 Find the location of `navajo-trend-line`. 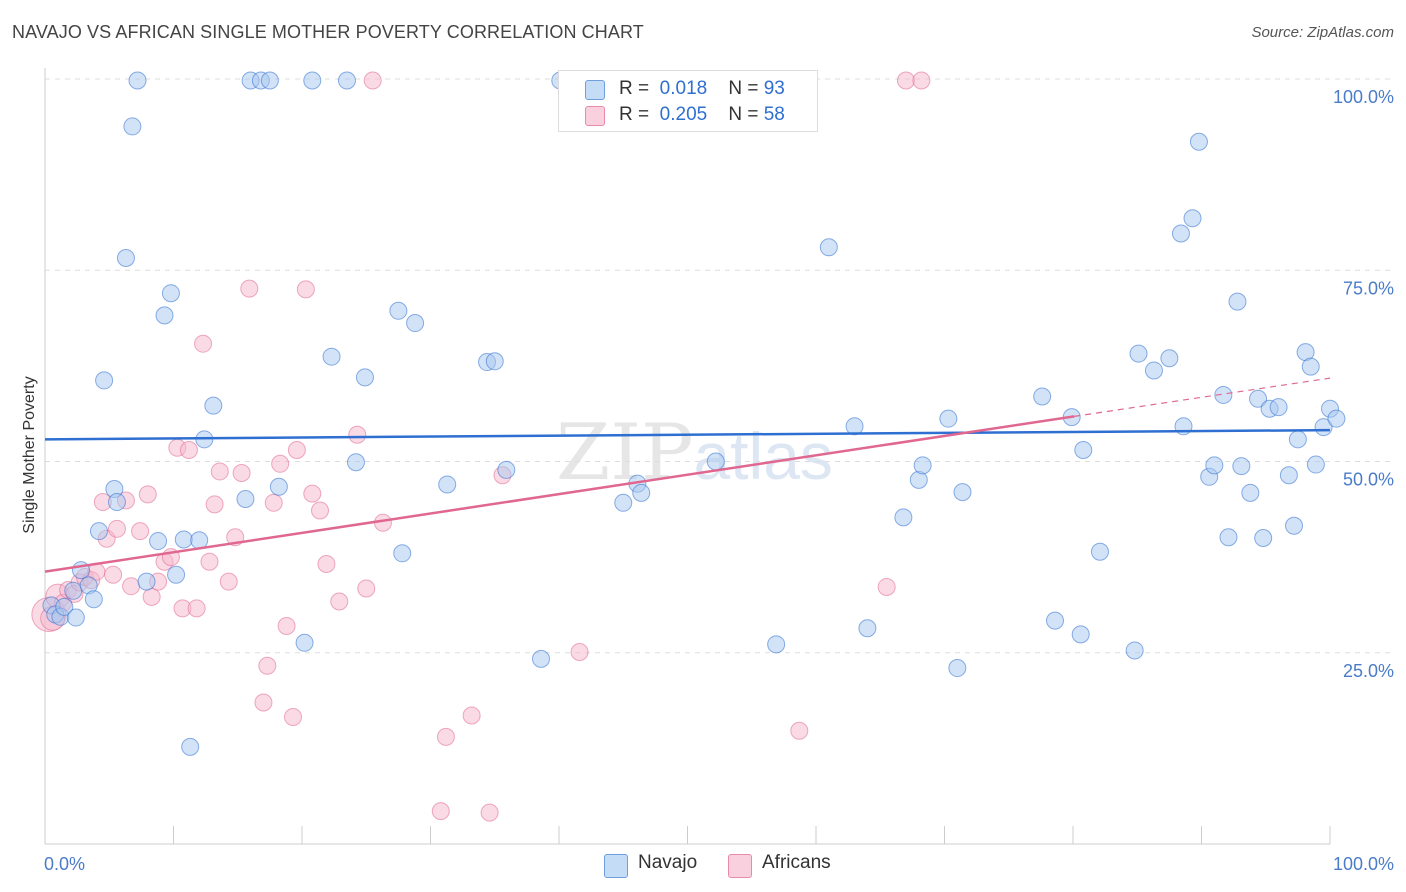

navajo-trend-line is located at coordinates (687, 434).